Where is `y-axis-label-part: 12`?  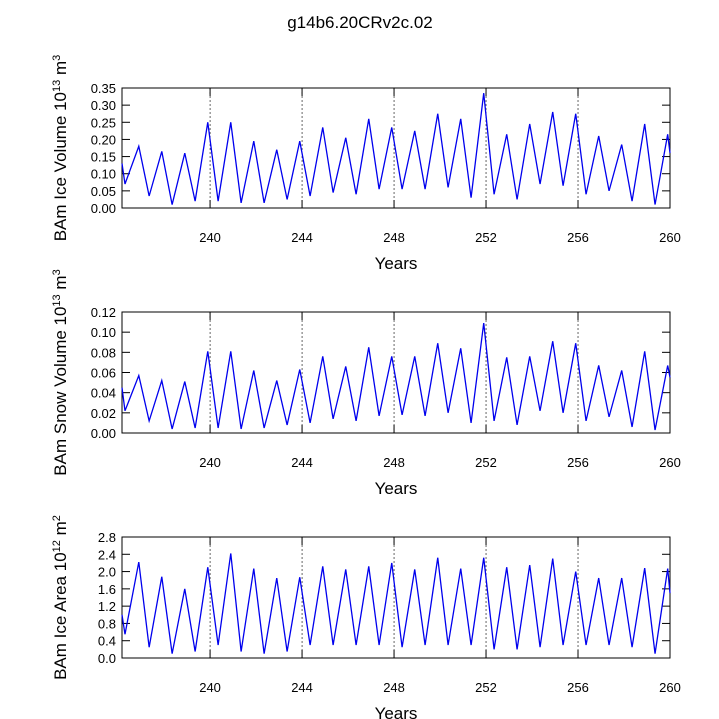 y-axis-label-part: 12 is located at coordinates (57, 546).